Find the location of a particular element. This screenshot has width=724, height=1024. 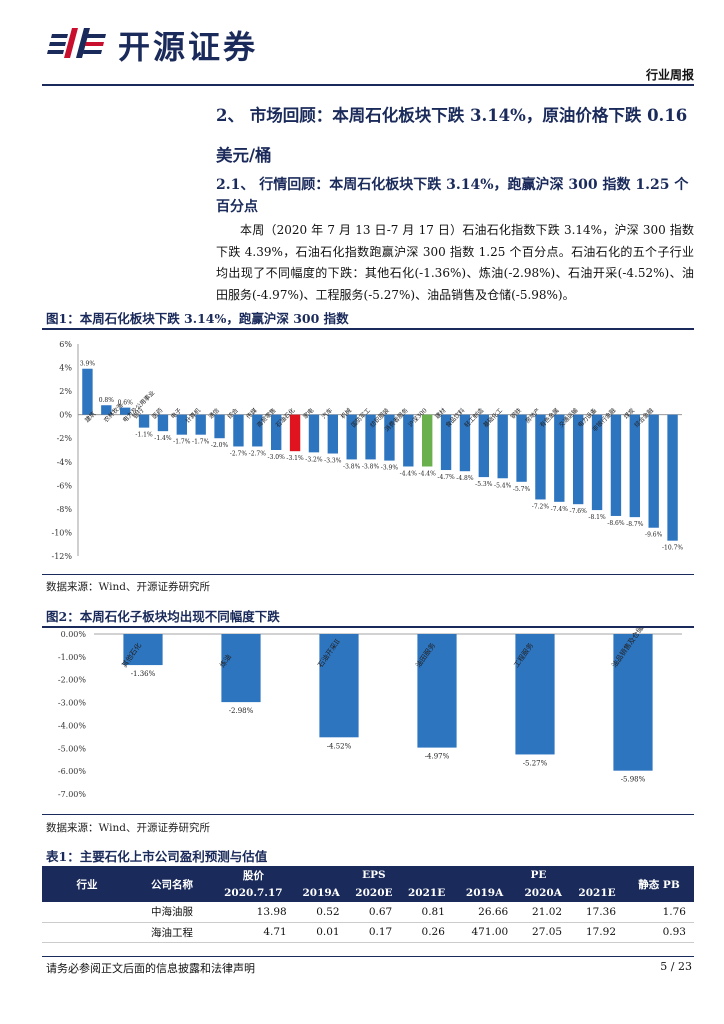

data-label: -1.36% is located at coordinates (143, 674).